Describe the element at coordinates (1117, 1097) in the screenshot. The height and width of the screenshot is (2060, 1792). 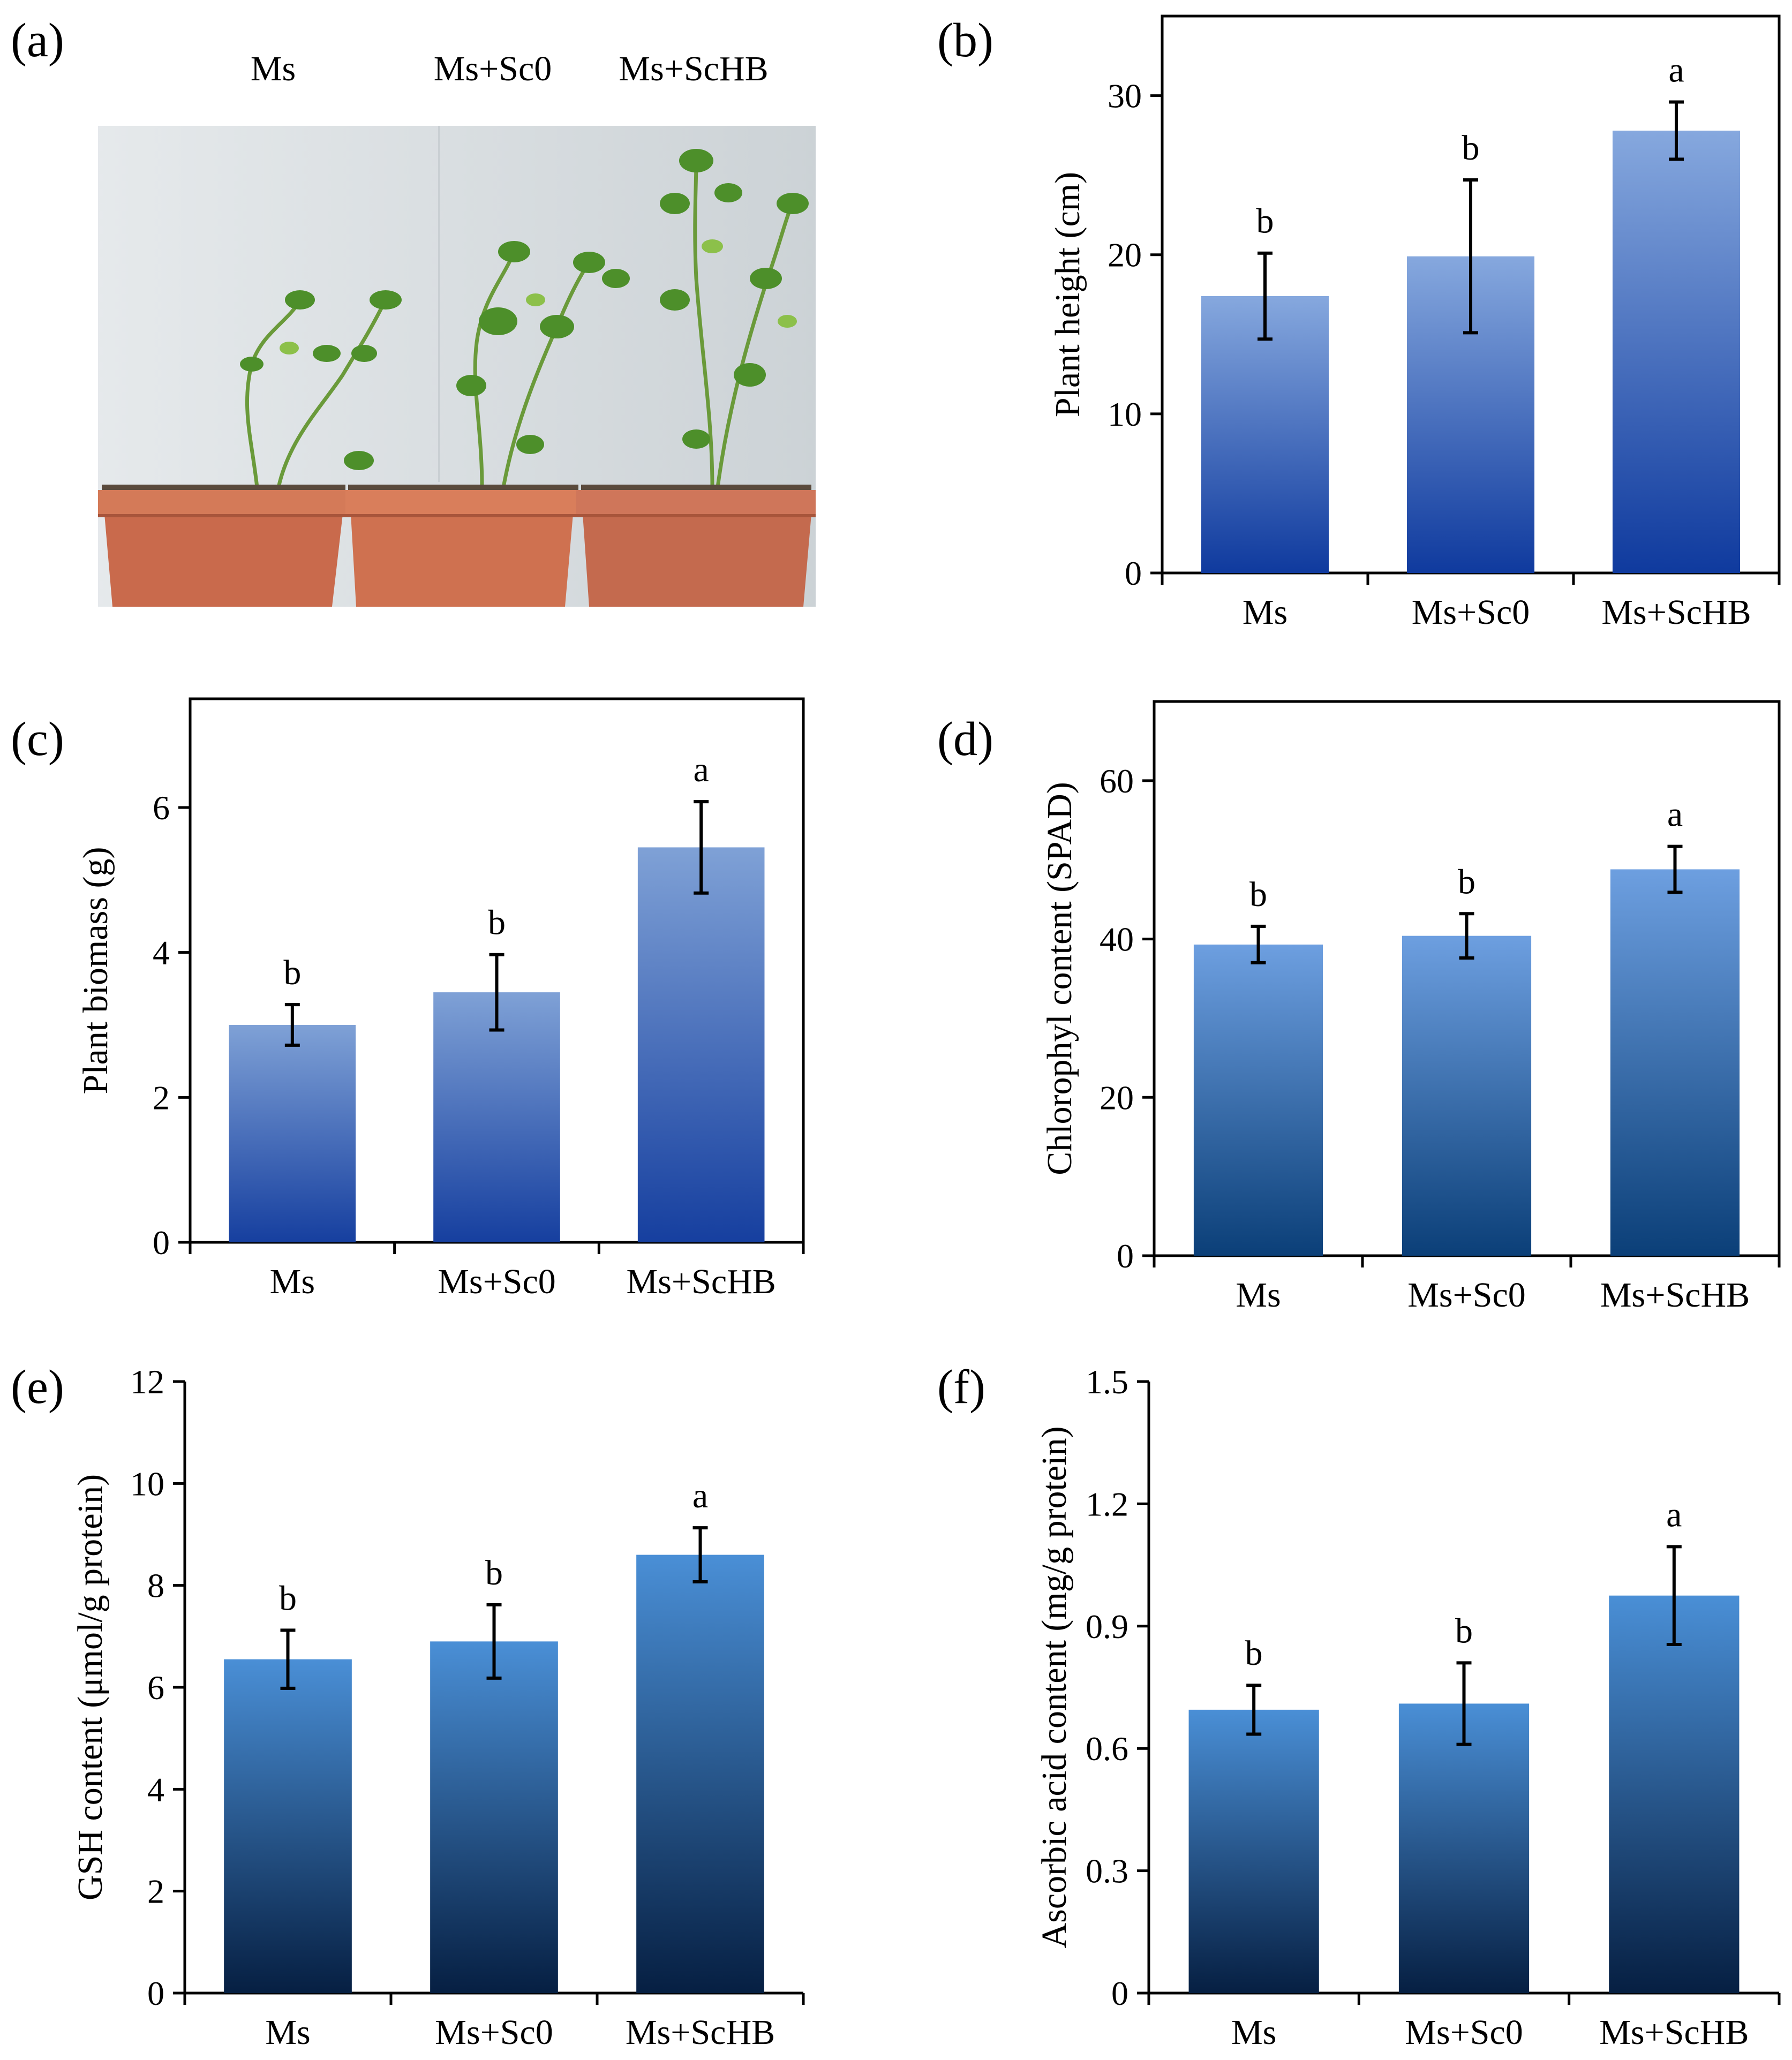
I see `y-tick-label-d: 20` at that location.